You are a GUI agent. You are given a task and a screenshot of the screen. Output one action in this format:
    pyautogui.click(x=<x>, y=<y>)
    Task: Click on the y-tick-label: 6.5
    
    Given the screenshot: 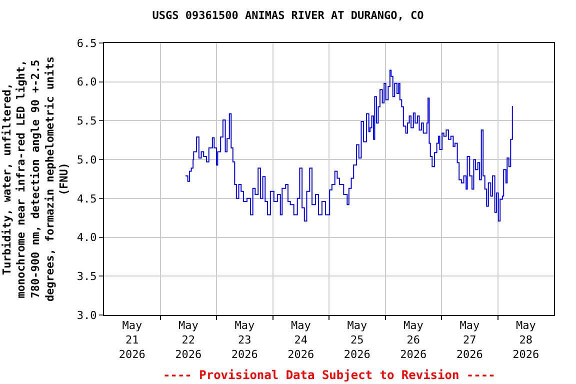 What is the action you would take?
    pyautogui.click(x=86, y=43)
    